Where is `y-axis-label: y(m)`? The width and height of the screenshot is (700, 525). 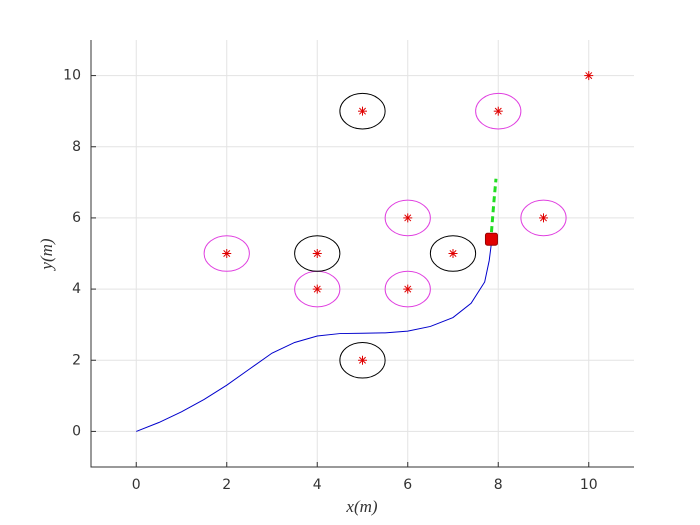
y-axis-label: y(m) is located at coordinates (46, 254).